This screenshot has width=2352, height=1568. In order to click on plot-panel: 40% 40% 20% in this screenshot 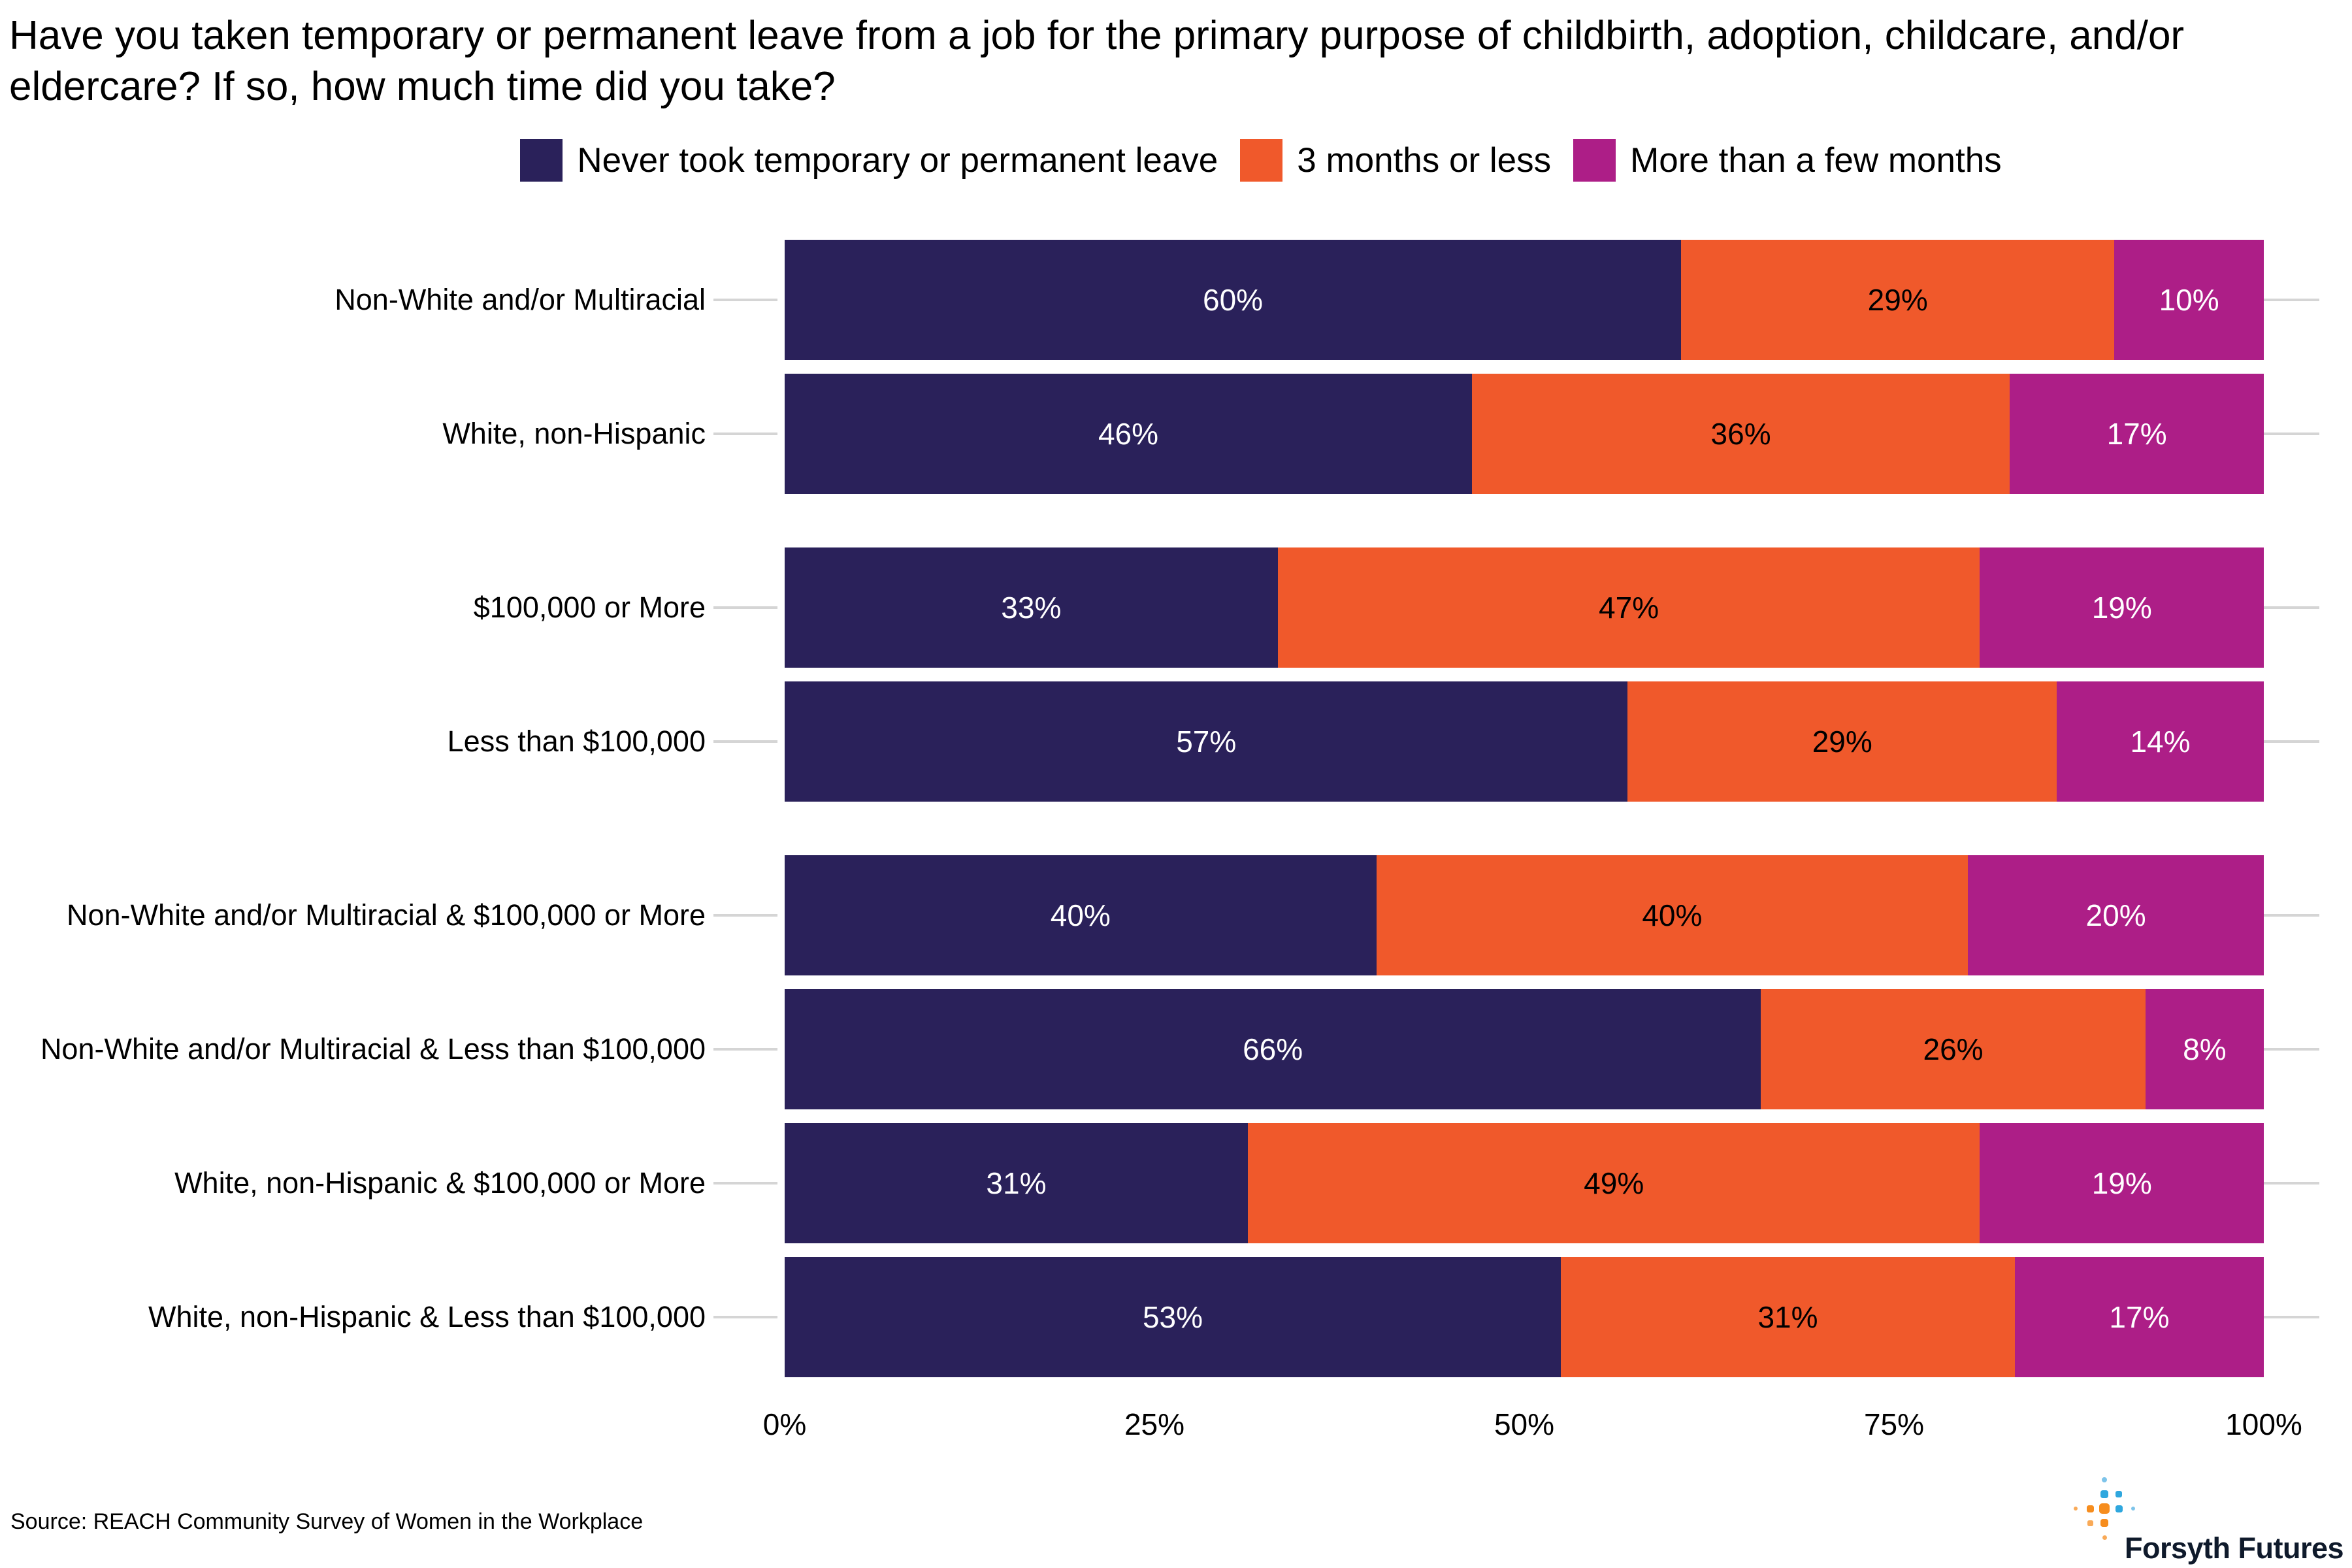, I will do `click(1552, 915)`.